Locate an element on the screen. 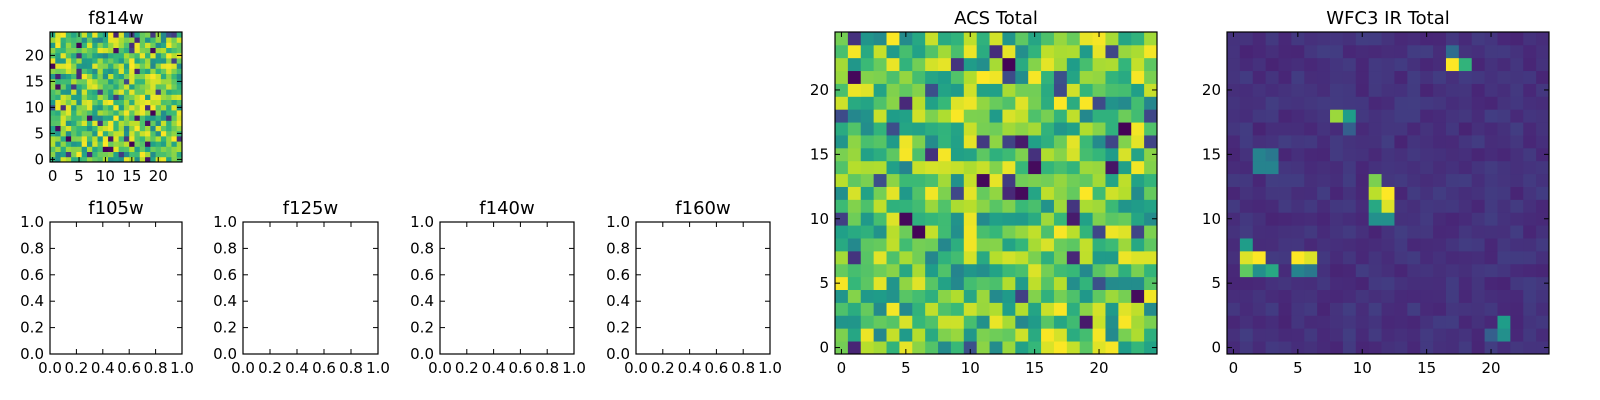 The height and width of the screenshot is (400, 1600). subplot-title: f160w is located at coordinates (702, 208).